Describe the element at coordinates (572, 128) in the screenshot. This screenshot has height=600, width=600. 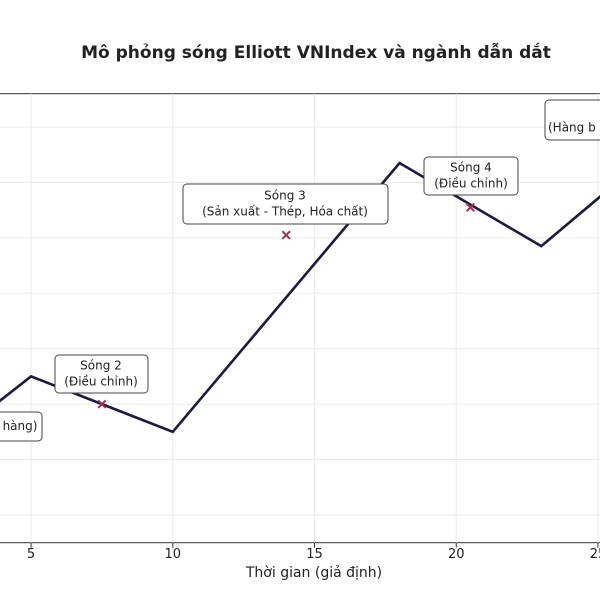
I see `annotation-text: (Hàng b` at that location.